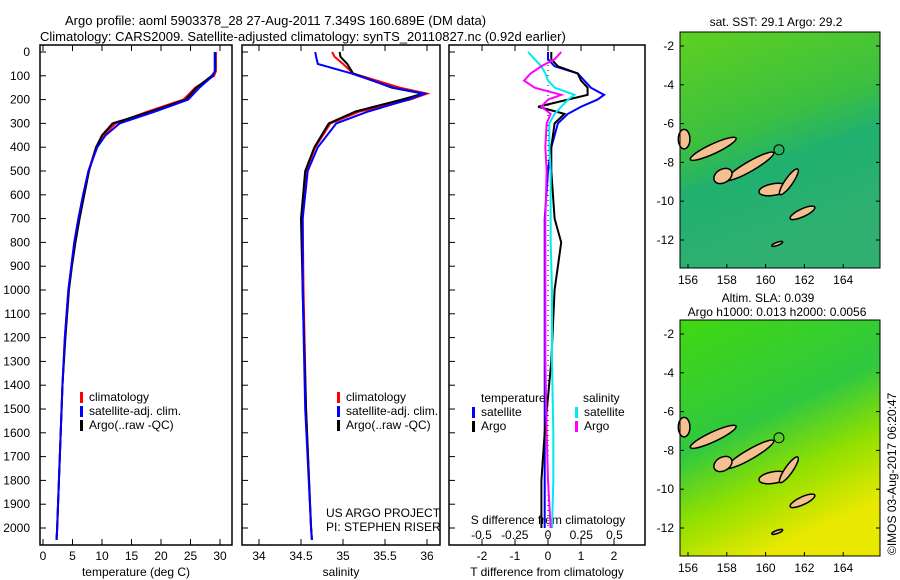 Image resolution: width=900 pixels, height=580 pixels. I want to click on t-difference-axis-title: T difference from climatology, so click(547, 572).